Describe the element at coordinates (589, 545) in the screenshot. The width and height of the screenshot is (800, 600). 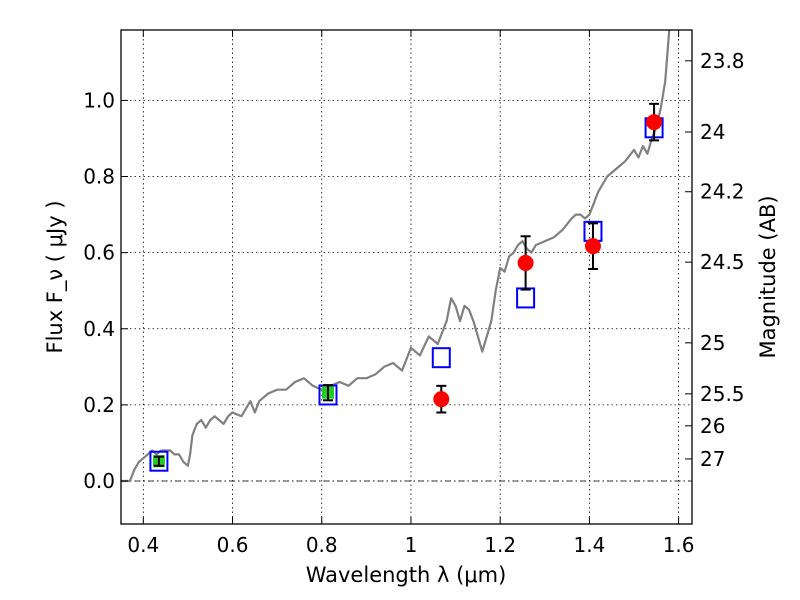
I see `x-tick-label: 1.4` at that location.